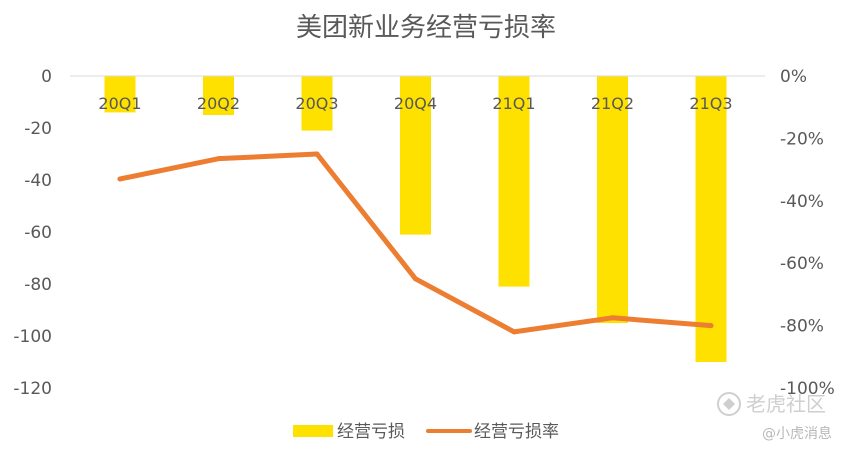  I want to click on category-label: 21Q2, so click(612, 103).